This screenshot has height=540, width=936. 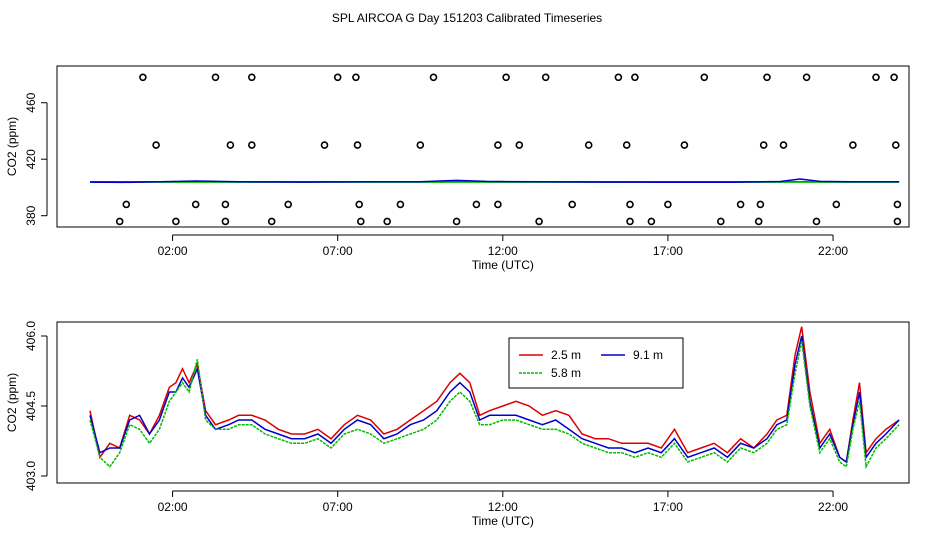 I want to click on legend-label-2: 5.8 m, so click(x=566, y=373).